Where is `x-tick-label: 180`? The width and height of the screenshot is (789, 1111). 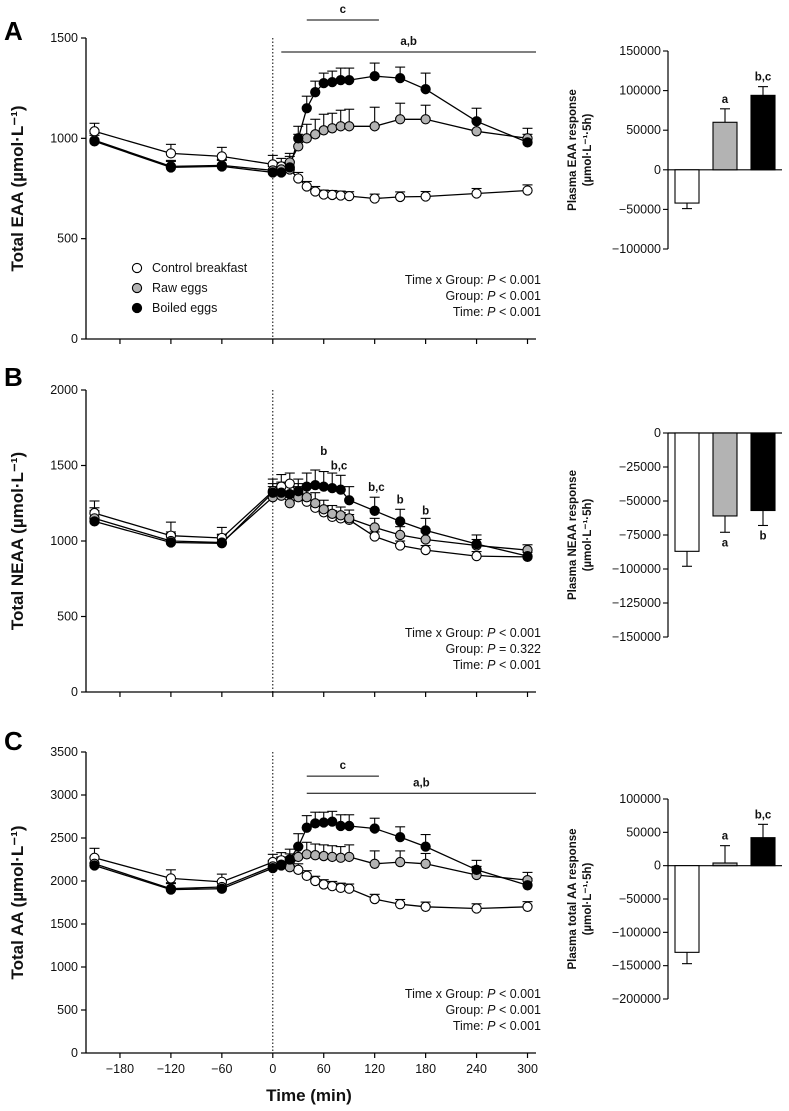
x-tick-label: 180 is located at coordinates (425, 1069).